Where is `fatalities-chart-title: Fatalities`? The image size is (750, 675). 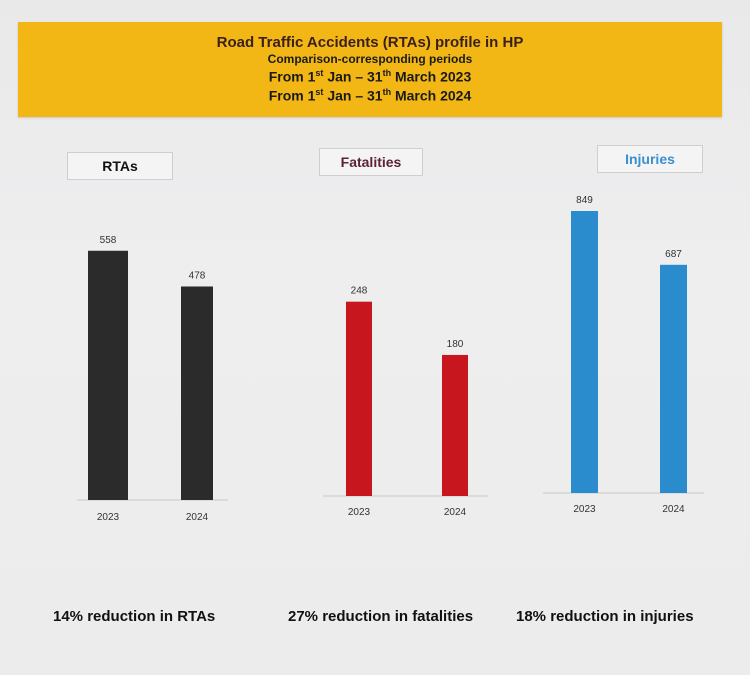 fatalities-chart-title: Fatalities is located at coordinates (371, 162).